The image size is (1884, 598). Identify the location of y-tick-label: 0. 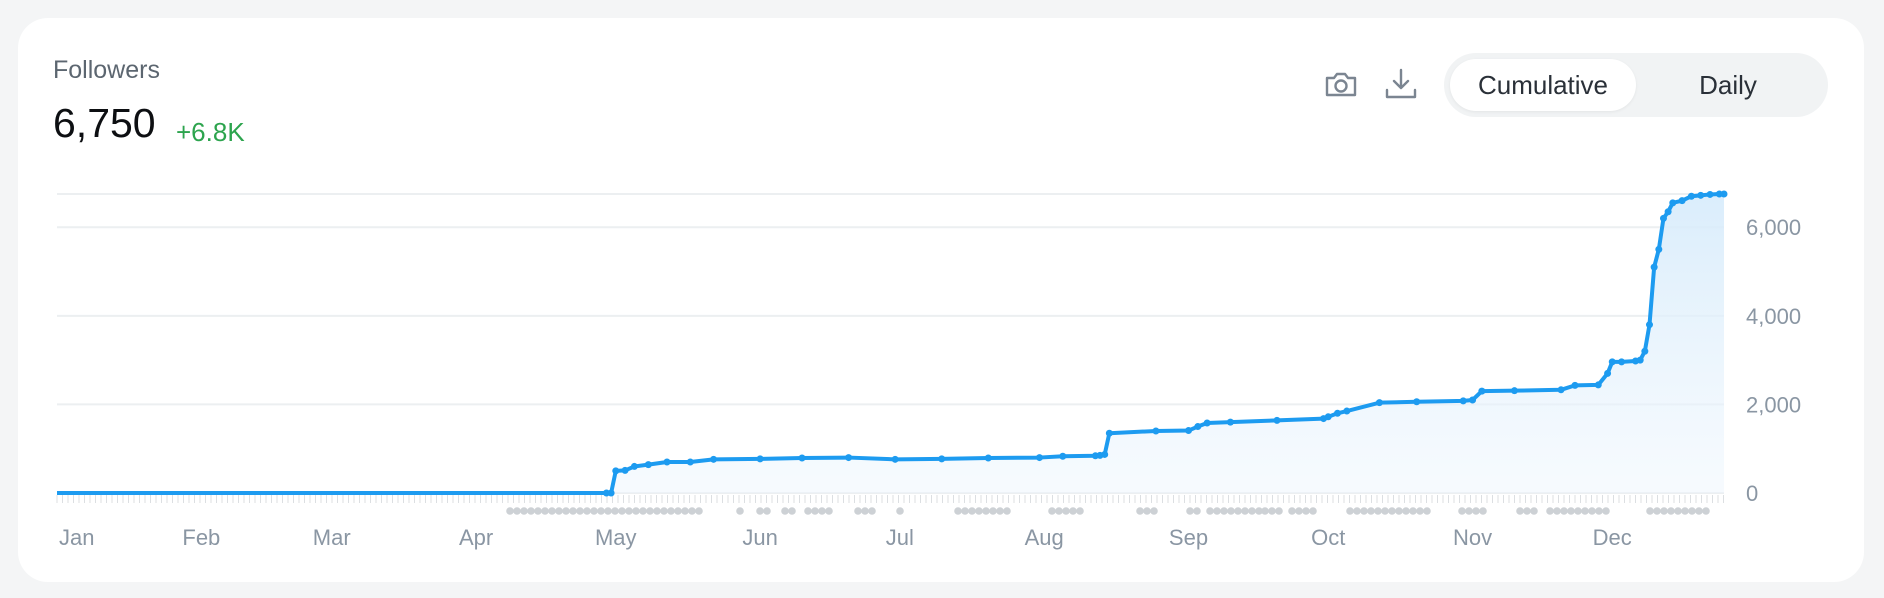
(1752, 493).